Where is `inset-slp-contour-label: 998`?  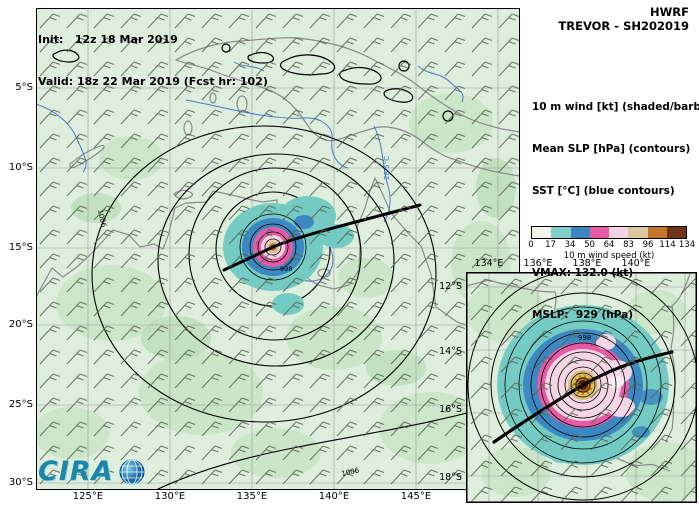
inset-slp-contour-label: 998 is located at coordinates (584, 338).